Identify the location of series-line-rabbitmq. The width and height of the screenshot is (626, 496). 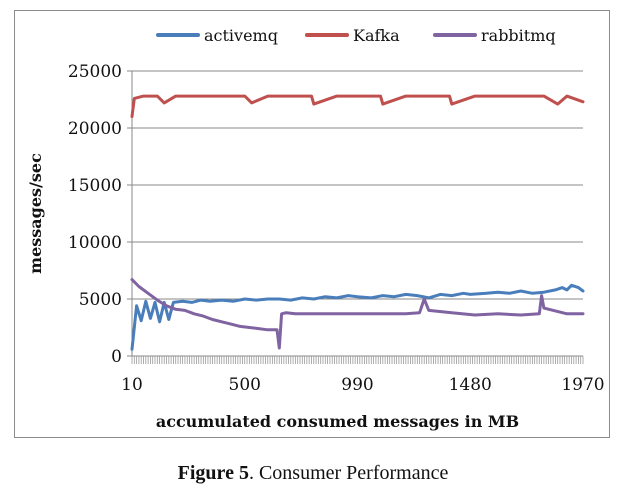
(357, 314).